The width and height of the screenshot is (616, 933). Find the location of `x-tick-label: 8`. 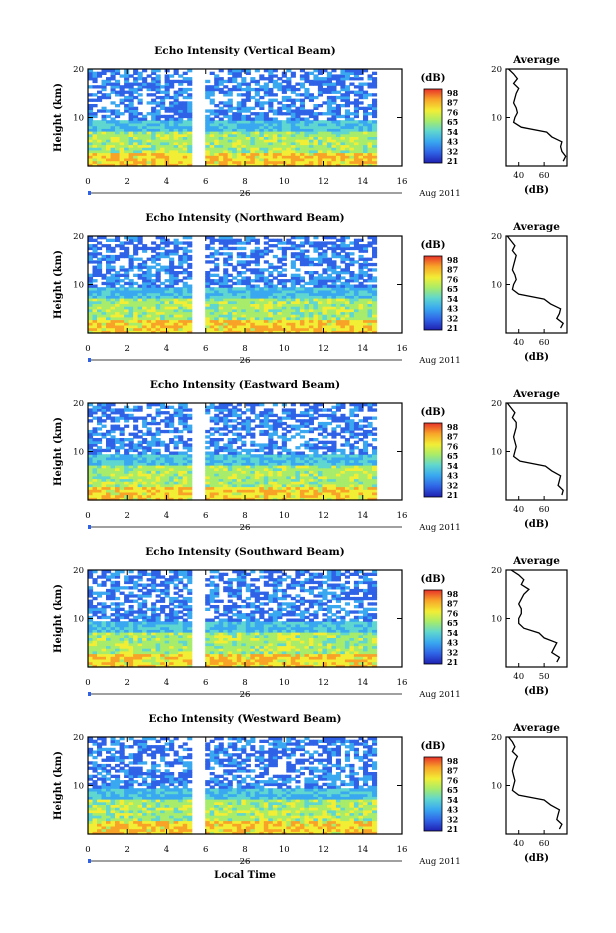

x-tick-label: 8 is located at coordinates (244, 182).